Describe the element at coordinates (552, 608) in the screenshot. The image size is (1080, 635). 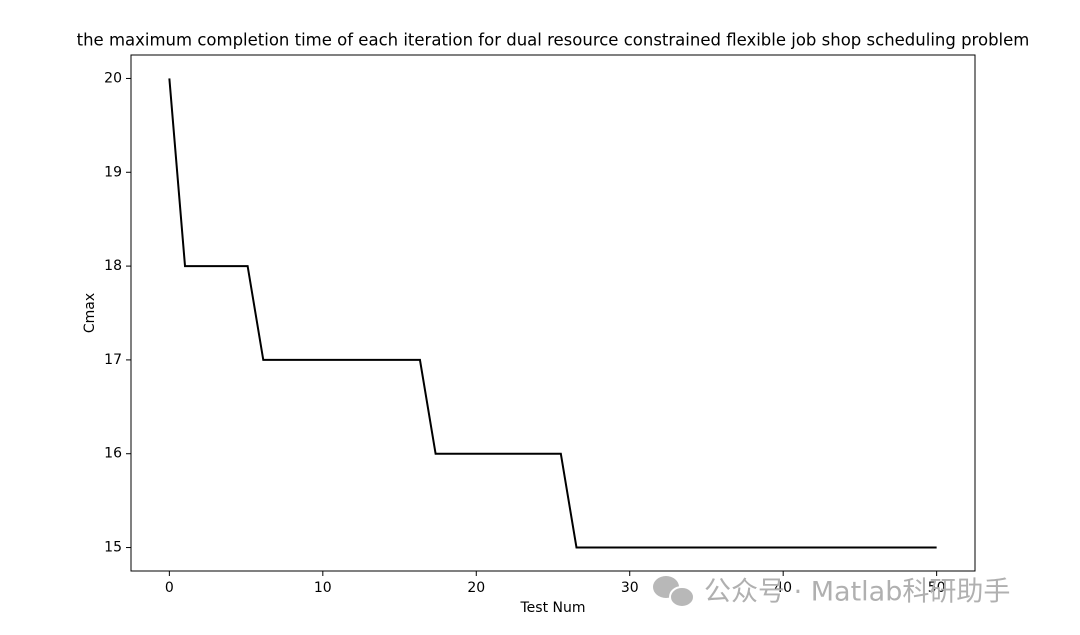
I see `x-axis-label: Test Num` at that location.